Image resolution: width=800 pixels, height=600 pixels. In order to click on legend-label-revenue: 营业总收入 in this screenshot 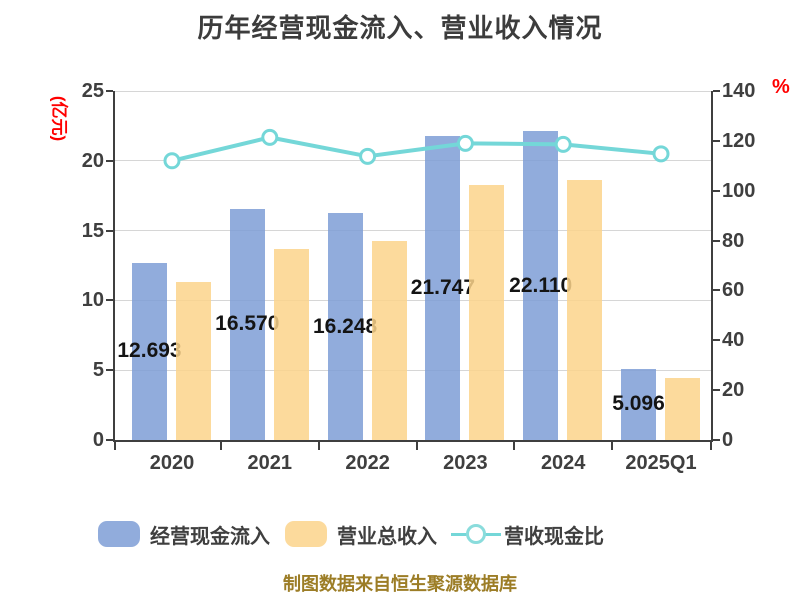, I will do `click(387, 536)`.